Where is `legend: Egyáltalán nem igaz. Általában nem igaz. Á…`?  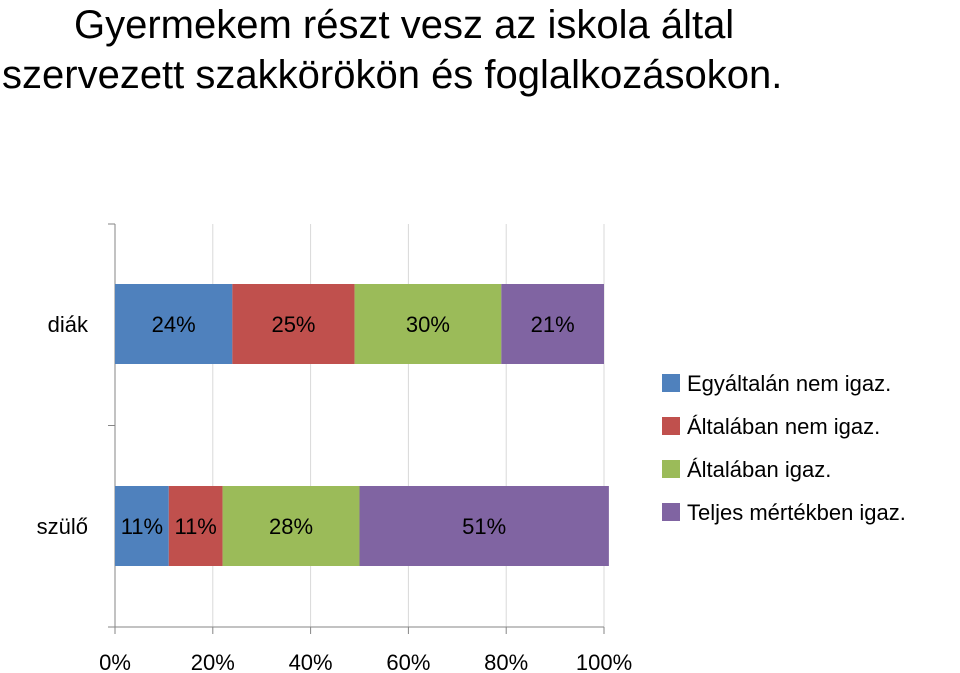 legend: Egyáltalán nem igaz. Általában nem igaz. Á… is located at coordinates (784, 448).